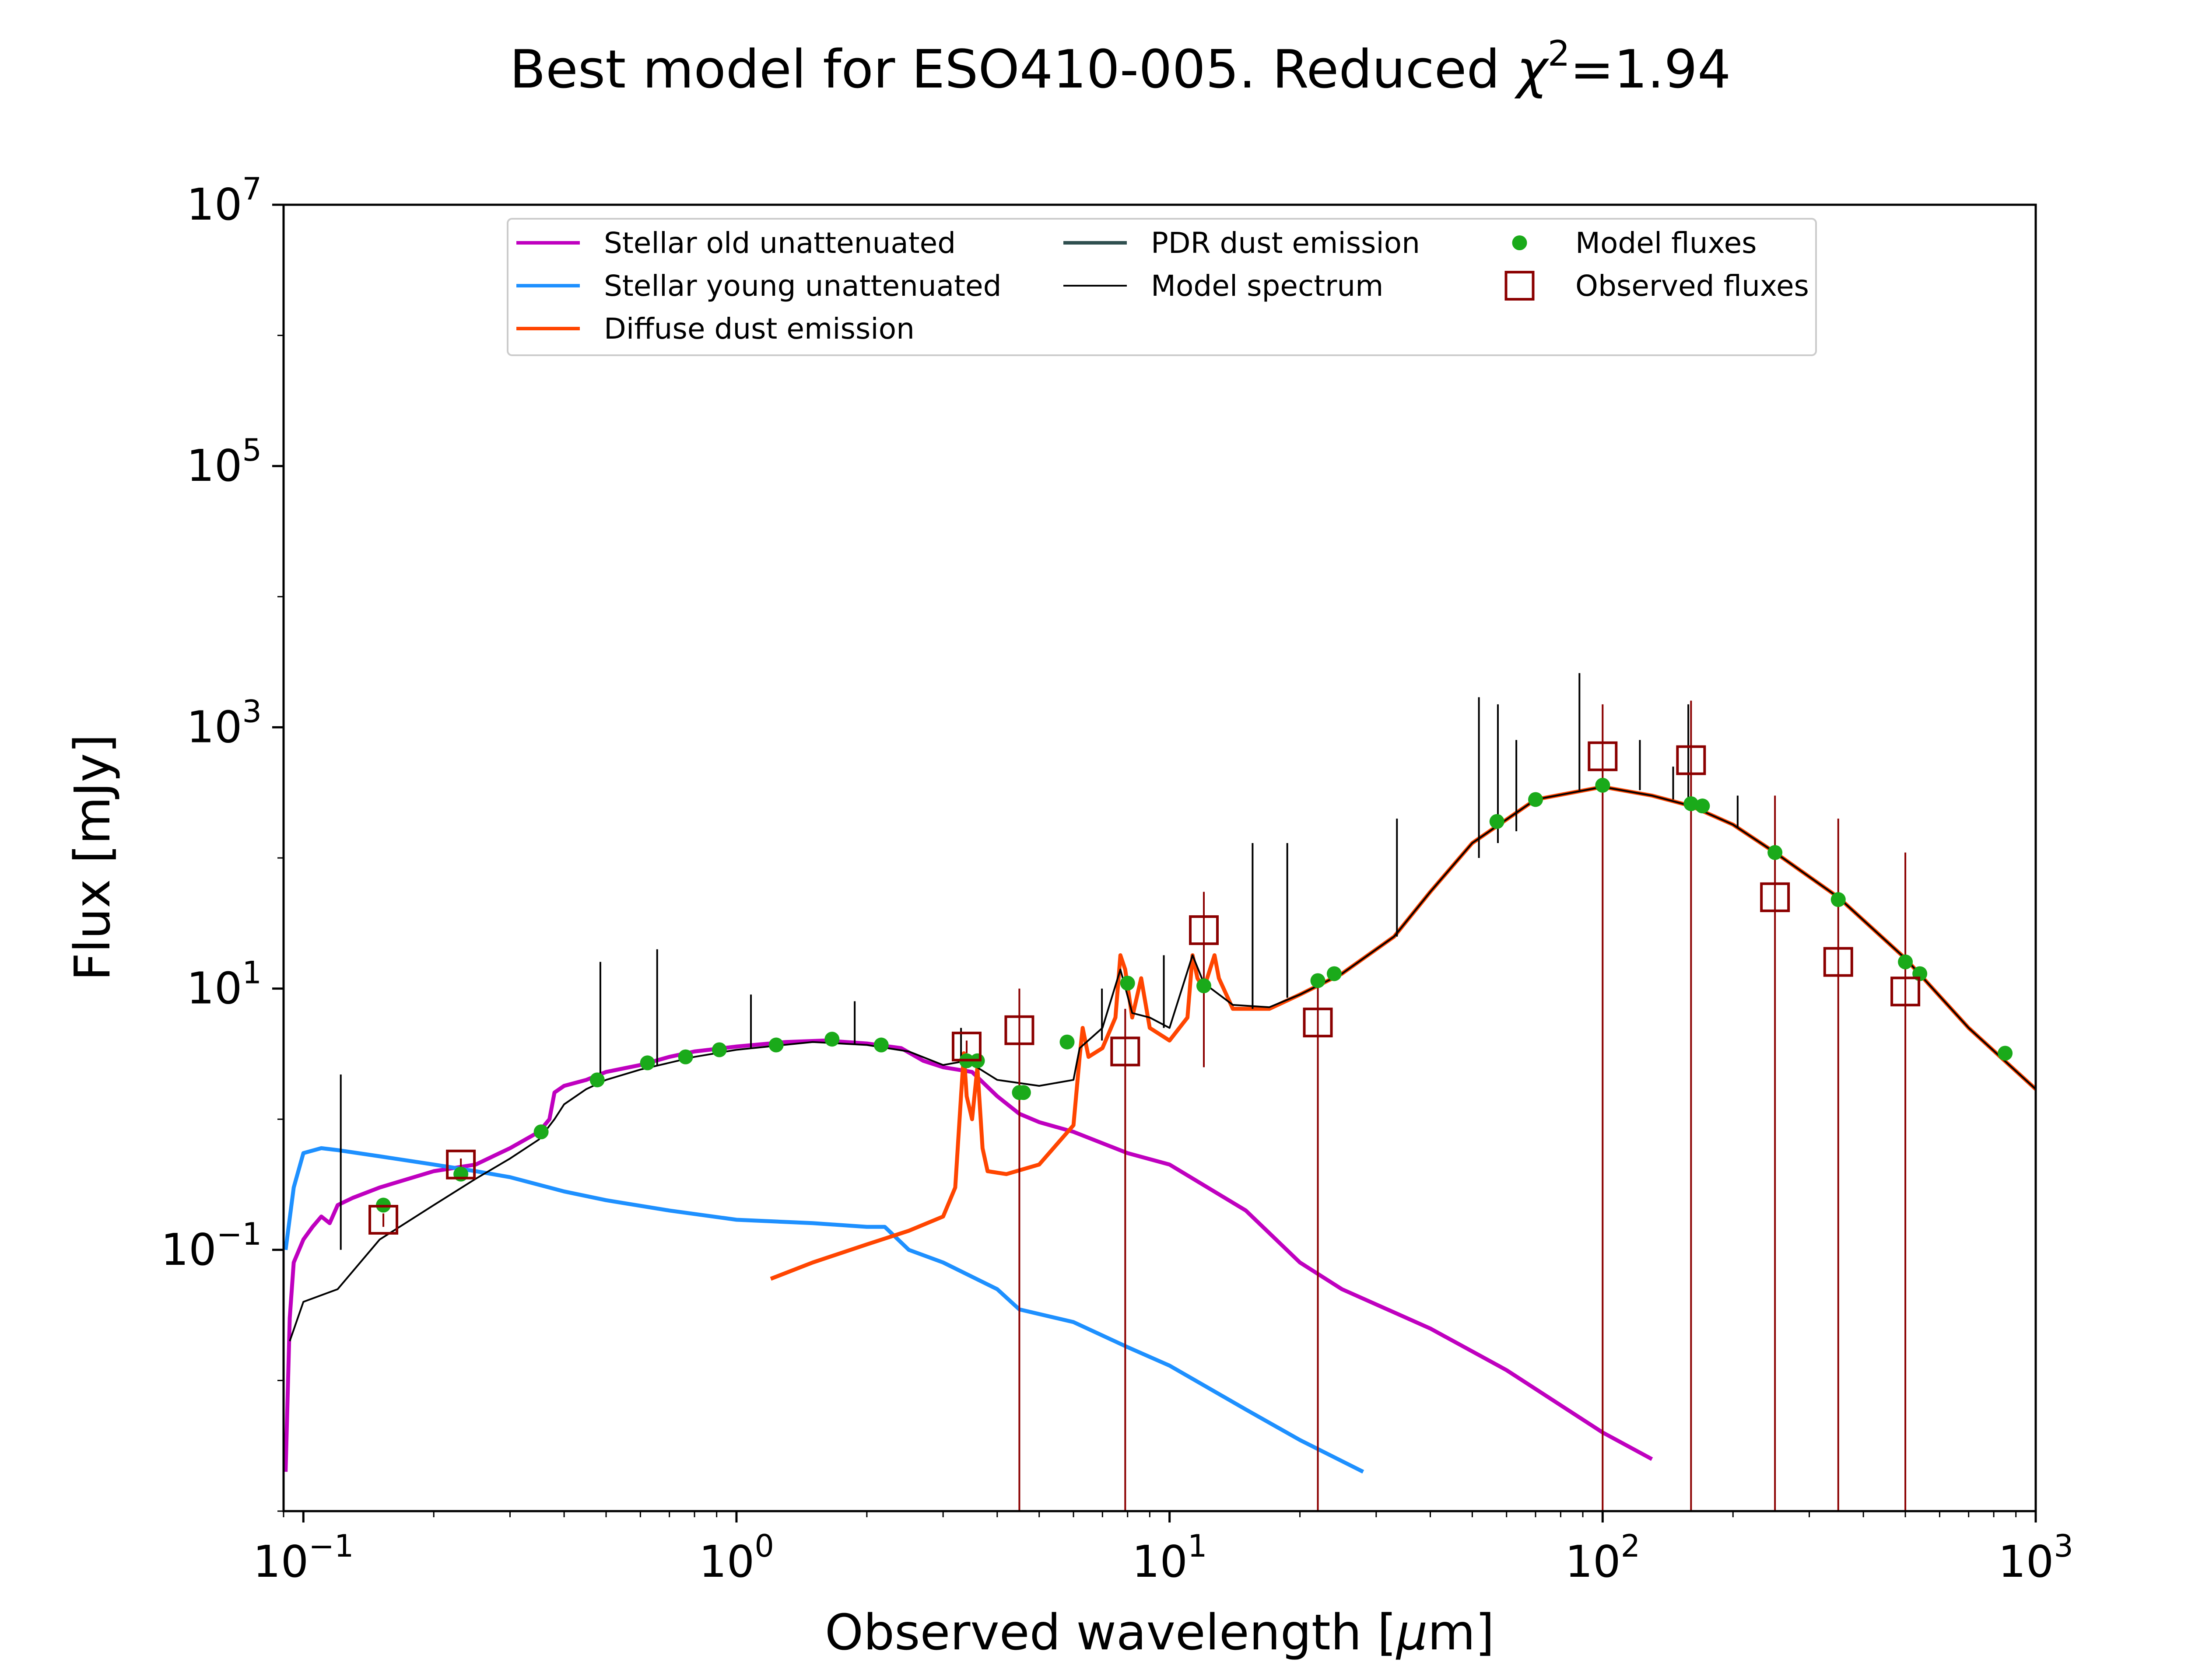  What do you see at coordinates (780, 243) in the screenshot?
I see `legend-label: Stellar old unattenuated` at bounding box center [780, 243].